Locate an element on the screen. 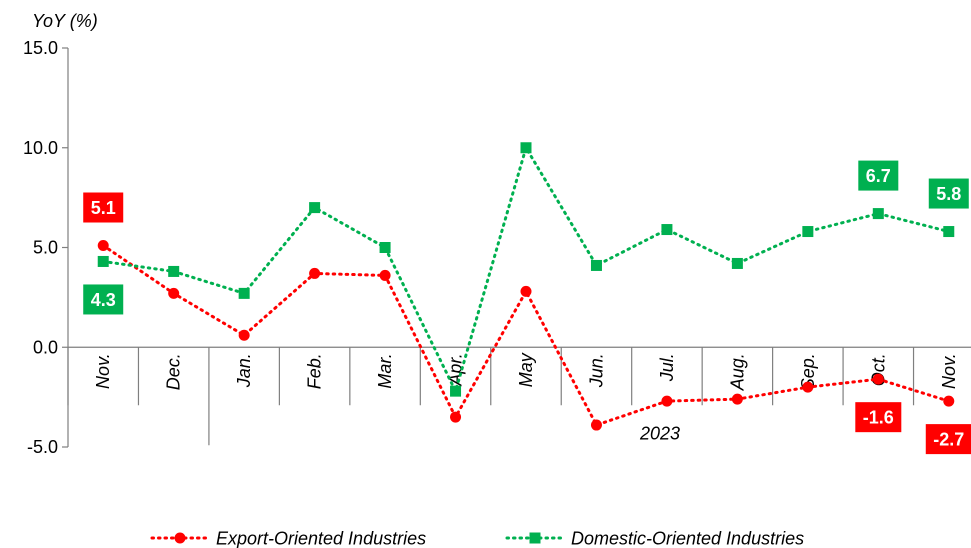 Image resolution: width=971 pixels, height=548 pixels. legend-label: Export-Oriented Industries is located at coordinates (321, 538).